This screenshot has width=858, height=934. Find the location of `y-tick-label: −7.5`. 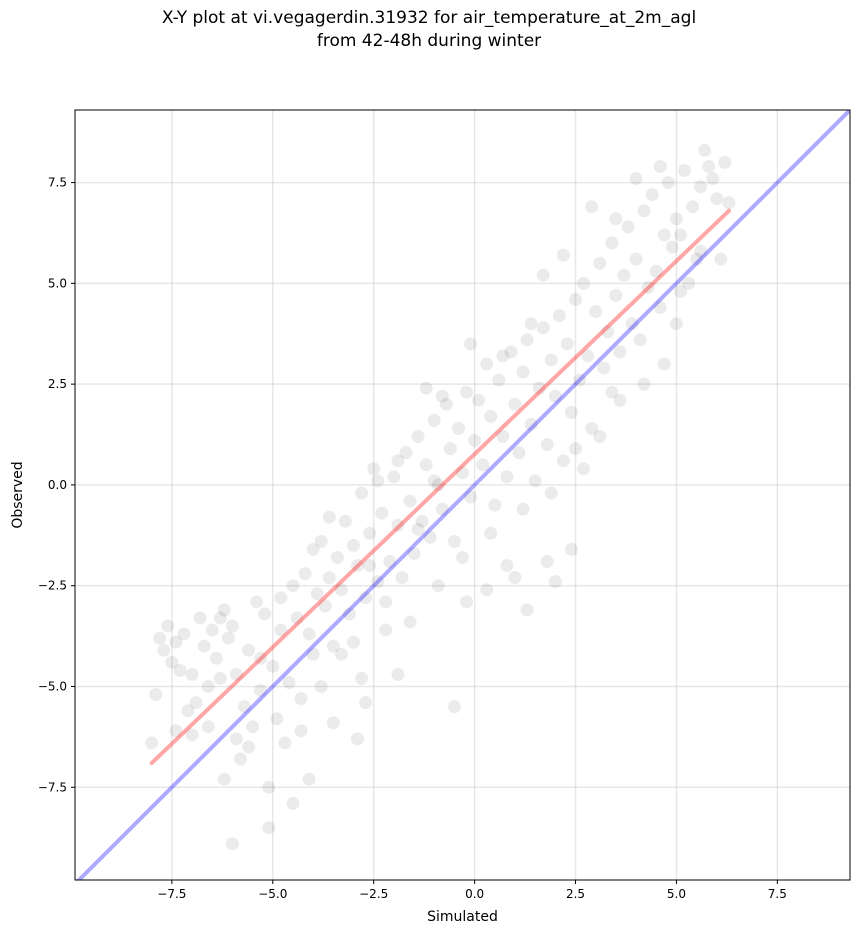

y-tick-label: −7.5 is located at coordinates (52, 787).